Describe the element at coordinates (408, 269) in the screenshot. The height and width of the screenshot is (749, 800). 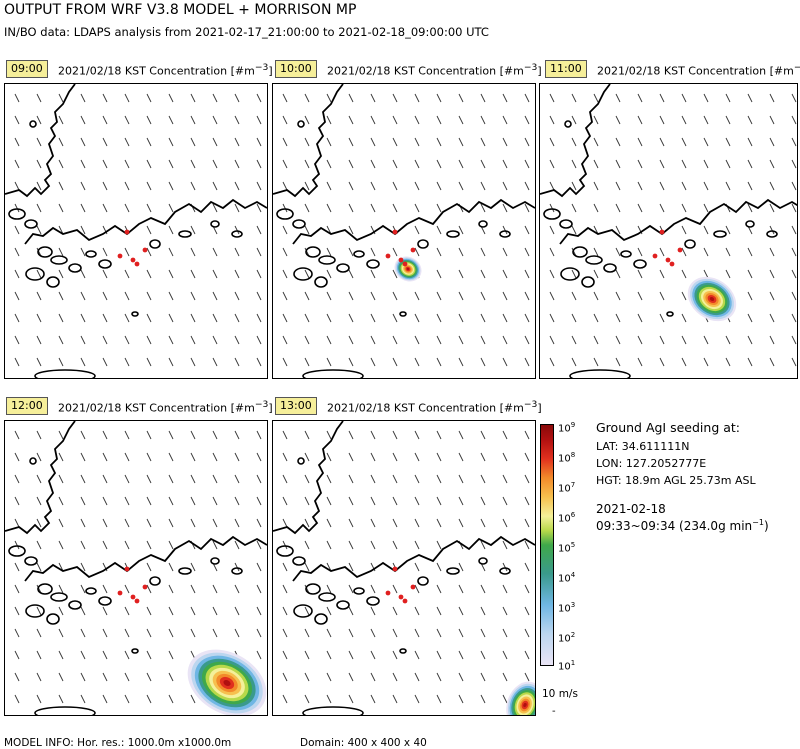
I see `concentration-plume` at that location.